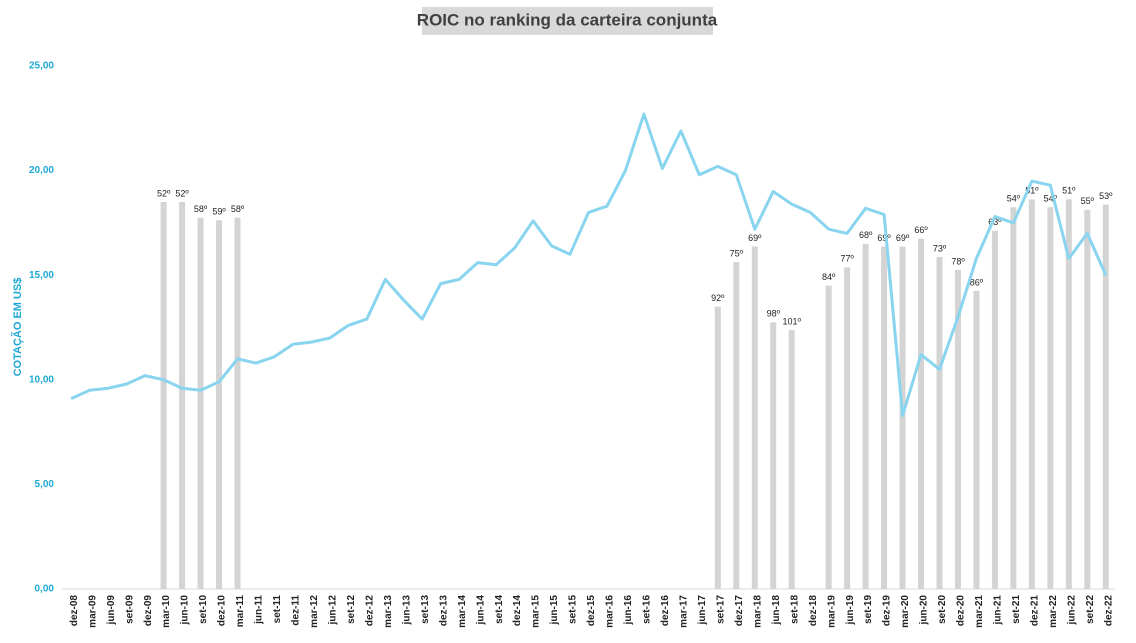 The height and width of the screenshot is (643, 1136). What do you see at coordinates (720, 609) in the screenshot?
I see `x-tick-label: set-17` at bounding box center [720, 609].